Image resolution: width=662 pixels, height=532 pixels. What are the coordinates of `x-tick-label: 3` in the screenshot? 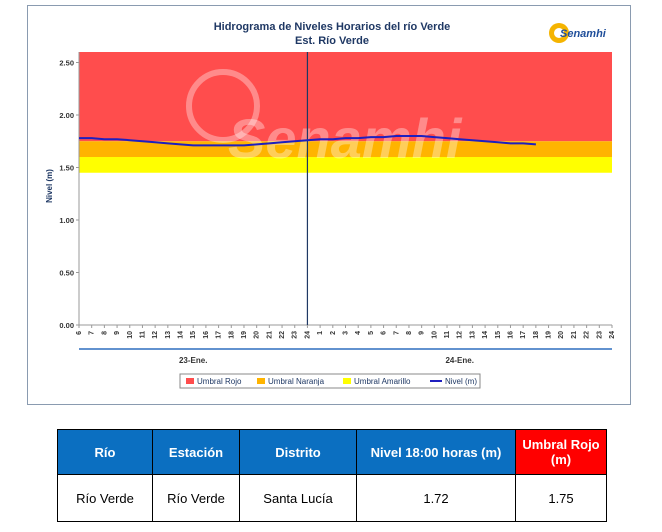 It's located at (346, 333).